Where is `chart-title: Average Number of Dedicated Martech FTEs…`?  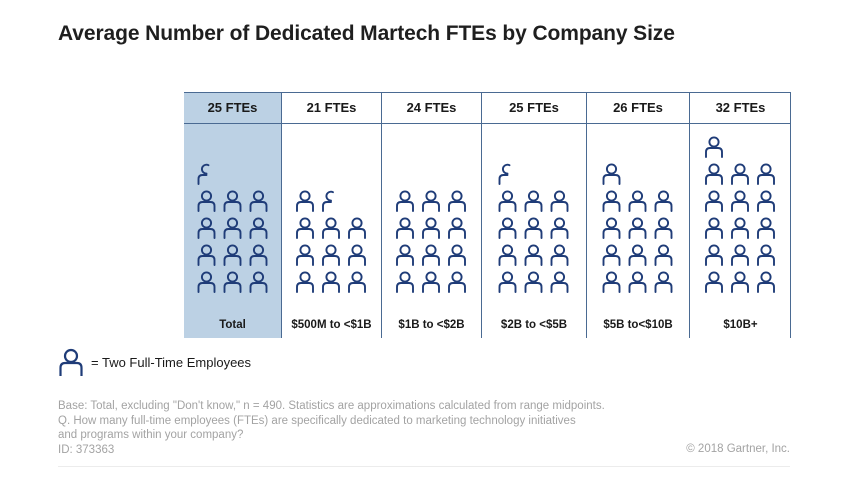 chart-title: Average Number of Dedicated Martech FTEs… is located at coordinates (366, 33).